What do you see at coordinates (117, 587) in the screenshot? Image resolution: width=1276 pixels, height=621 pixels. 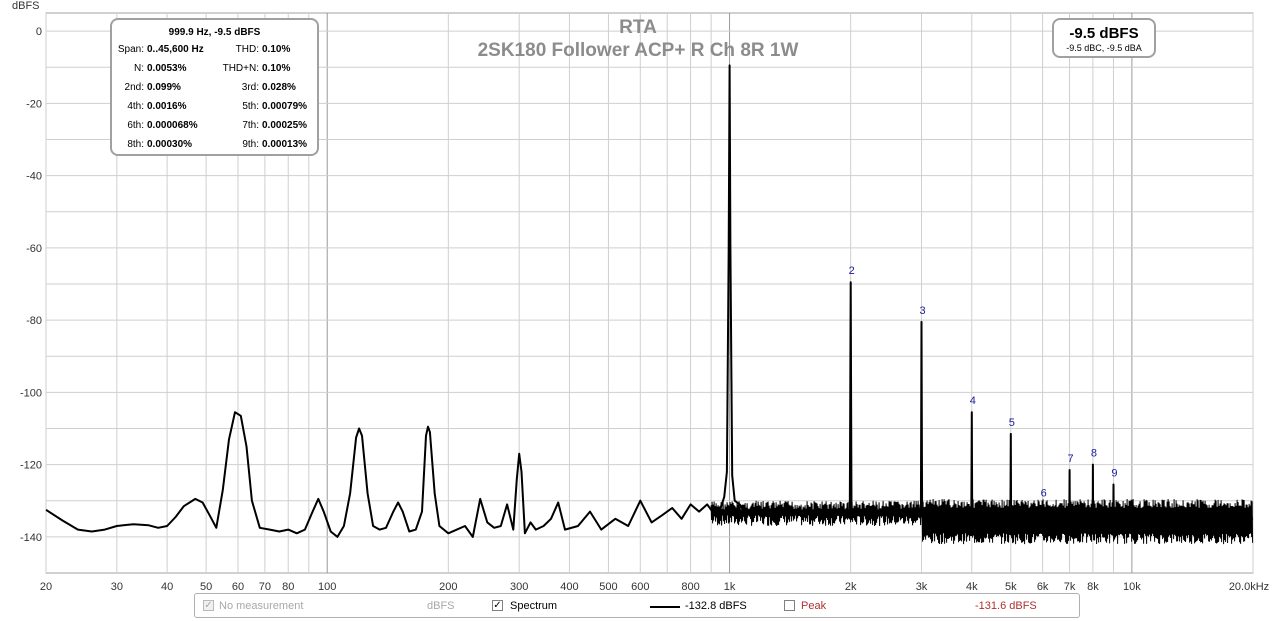 I see `x-tick-label: 30` at bounding box center [117, 587].